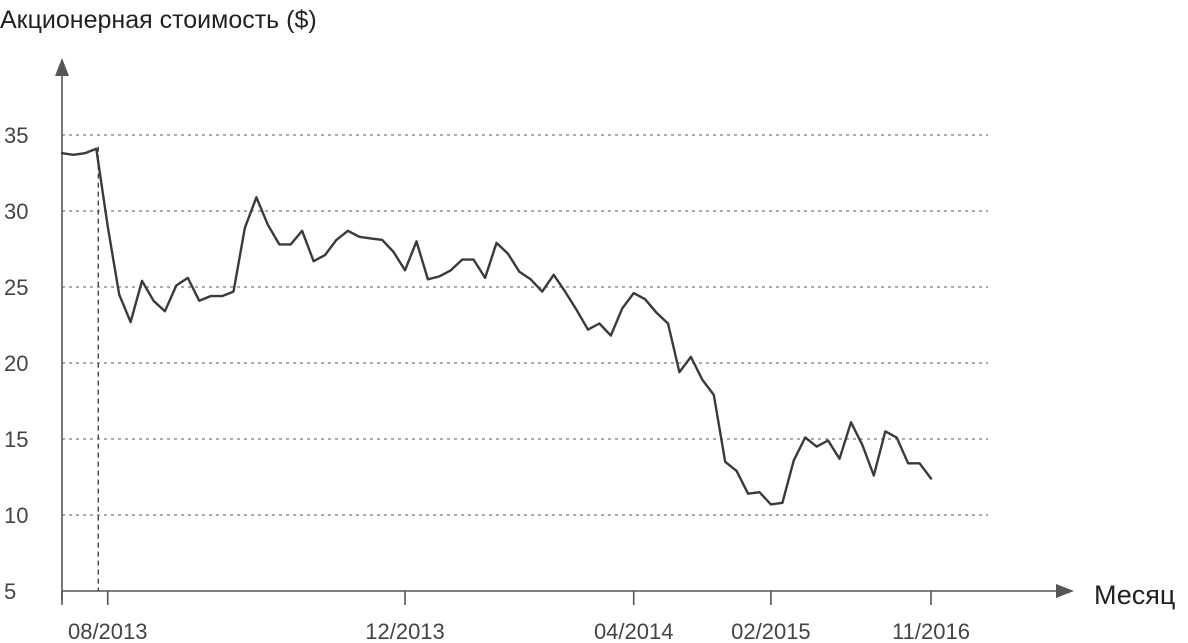 The image size is (1188, 643). What do you see at coordinates (1134, 595) in the screenshot?
I see `x-axis-label: Месяц` at bounding box center [1134, 595].